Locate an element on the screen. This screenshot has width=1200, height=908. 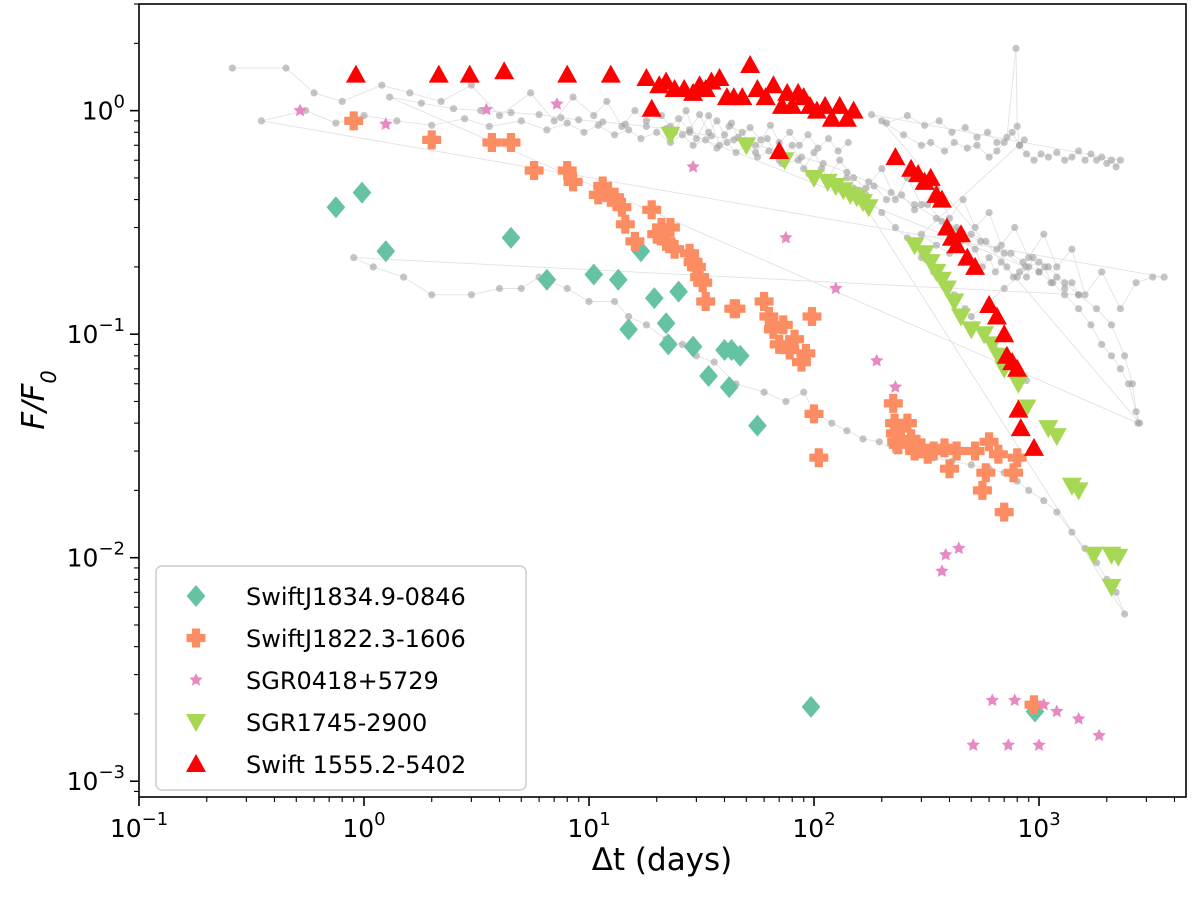
y-tick-label: 100 is located at coordinates (103, 109).